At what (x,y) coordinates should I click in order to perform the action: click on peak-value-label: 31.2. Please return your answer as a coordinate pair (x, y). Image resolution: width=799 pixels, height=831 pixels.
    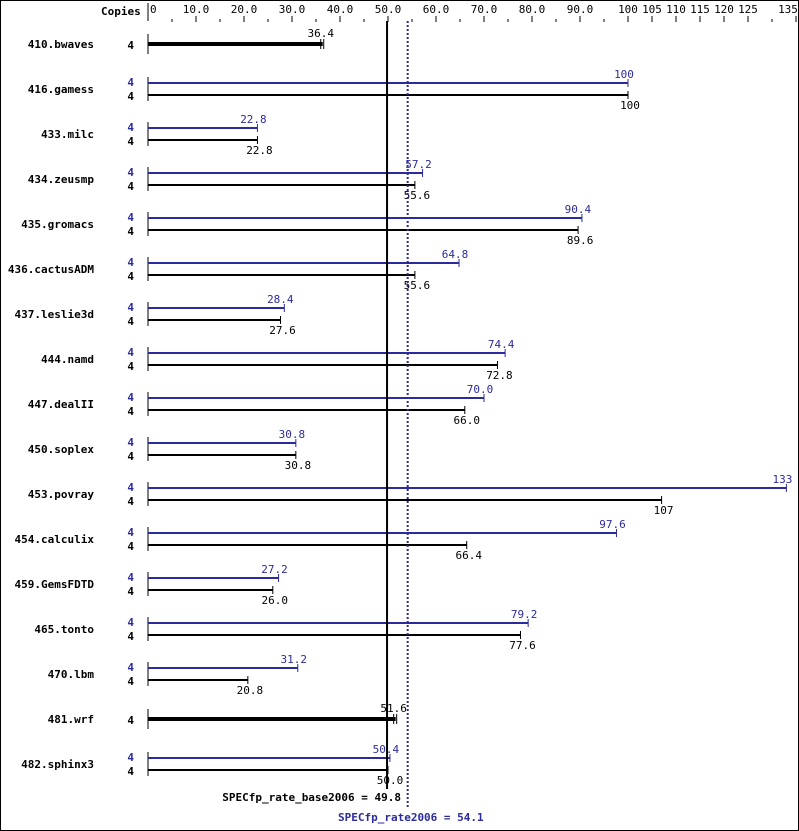
    Looking at the image, I should click on (294, 659).